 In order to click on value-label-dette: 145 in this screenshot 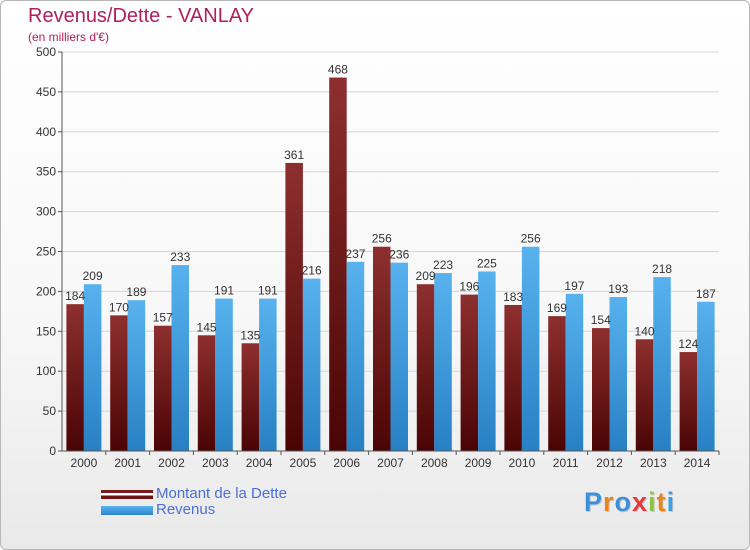, I will do `click(207, 327)`.